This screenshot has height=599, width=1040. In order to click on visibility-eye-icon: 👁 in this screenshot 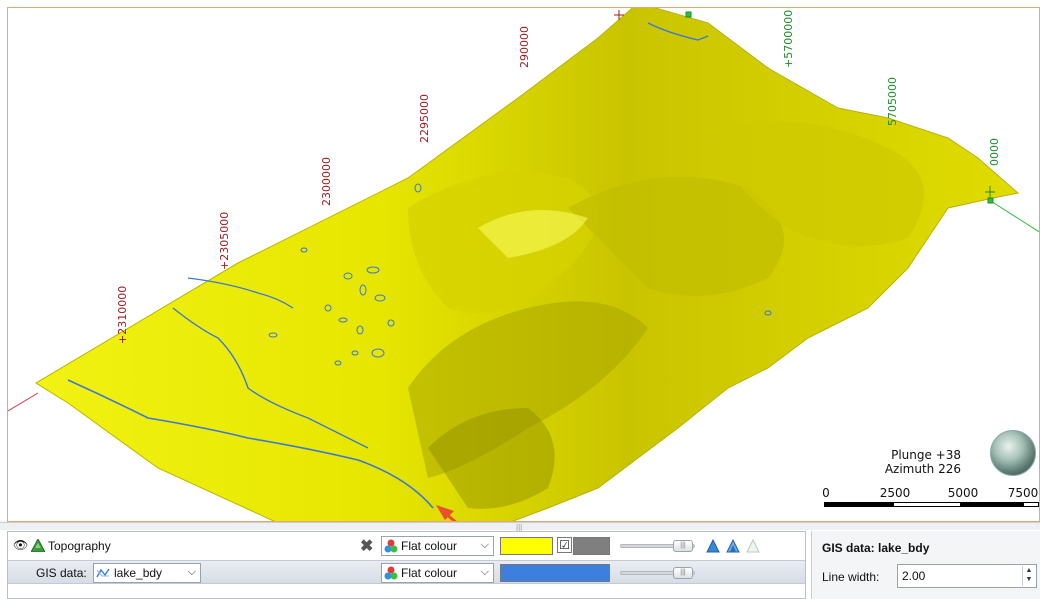, I will do `click(21, 545)`.